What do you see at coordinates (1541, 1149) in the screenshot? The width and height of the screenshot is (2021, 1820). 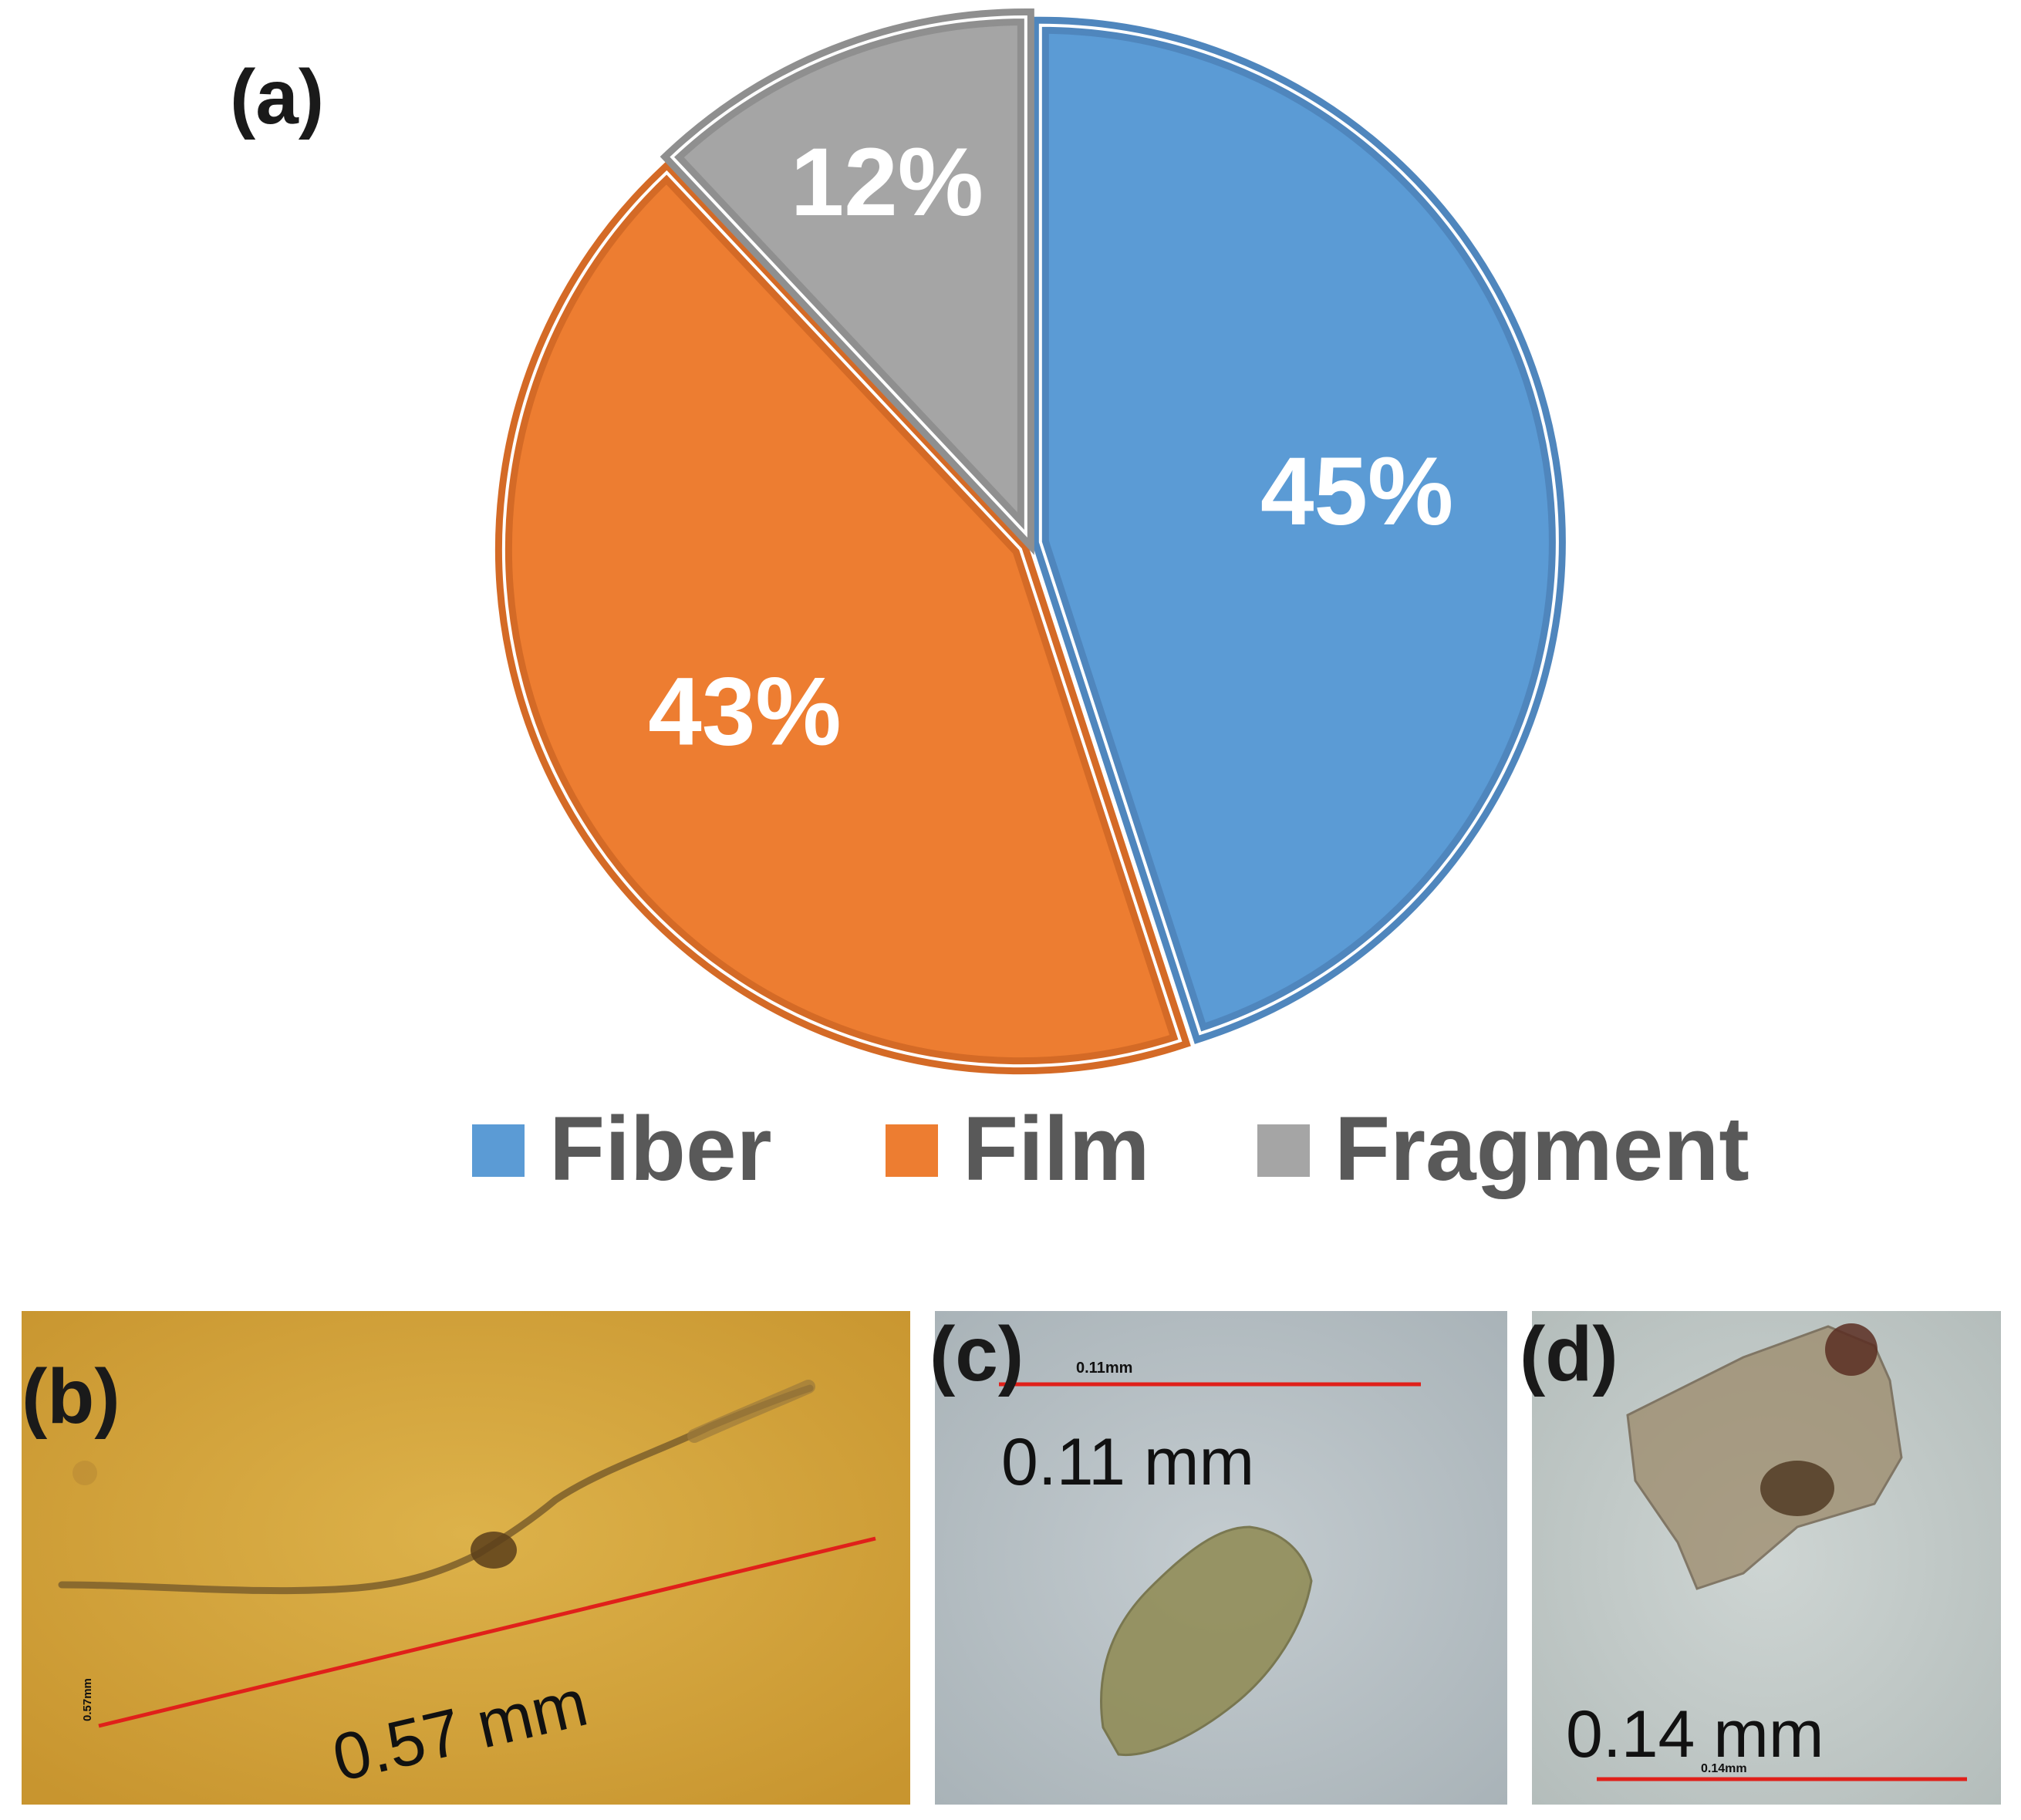 I see `legend-label-fragment: Fragment` at bounding box center [1541, 1149].